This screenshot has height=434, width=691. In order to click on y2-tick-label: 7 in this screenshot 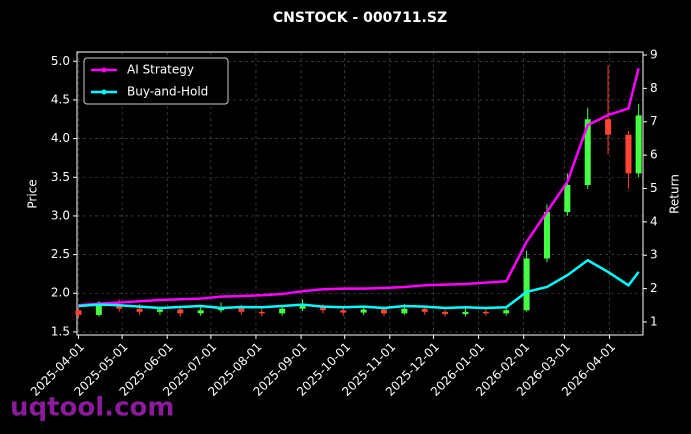, I will do `click(654, 121)`.